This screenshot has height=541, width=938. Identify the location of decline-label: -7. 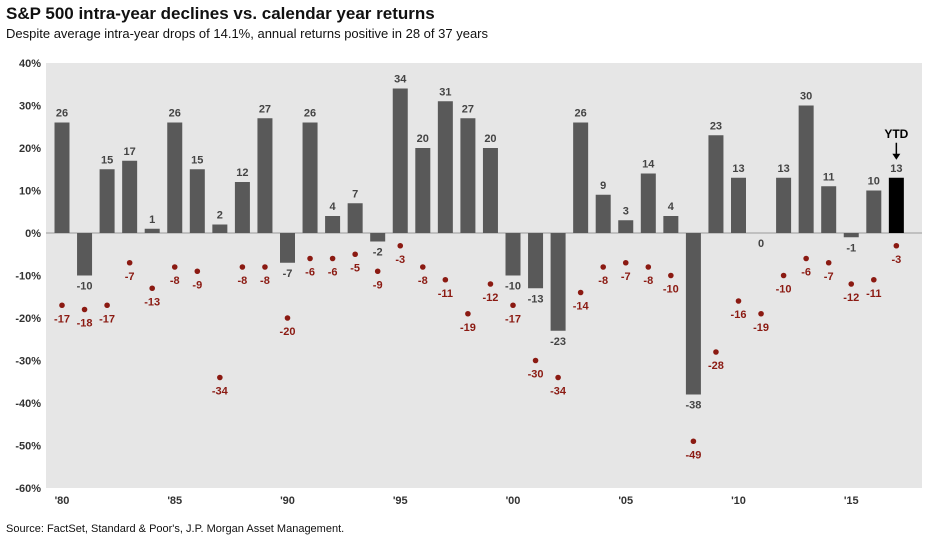
(130, 277).